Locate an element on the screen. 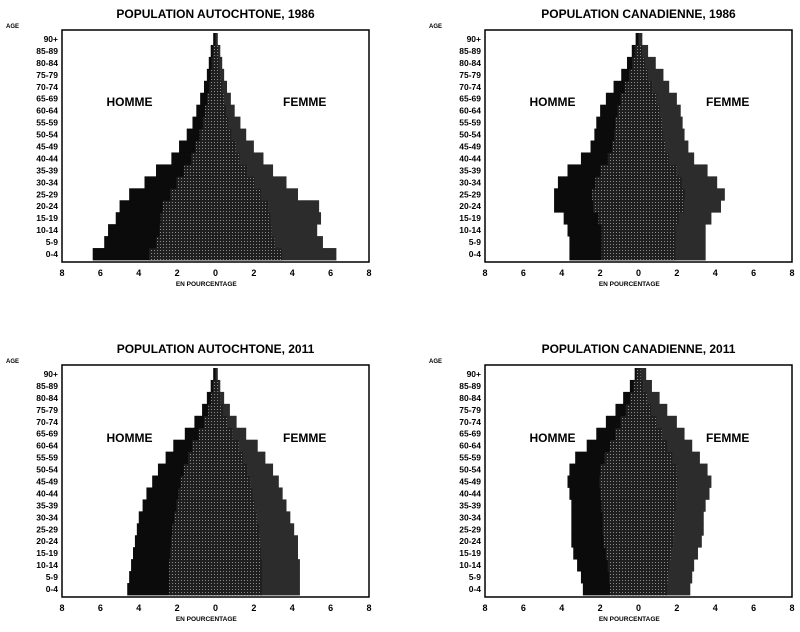 The height and width of the screenshot is (632, 800). femme-label: FEMME is located at coordinates (304, 438).